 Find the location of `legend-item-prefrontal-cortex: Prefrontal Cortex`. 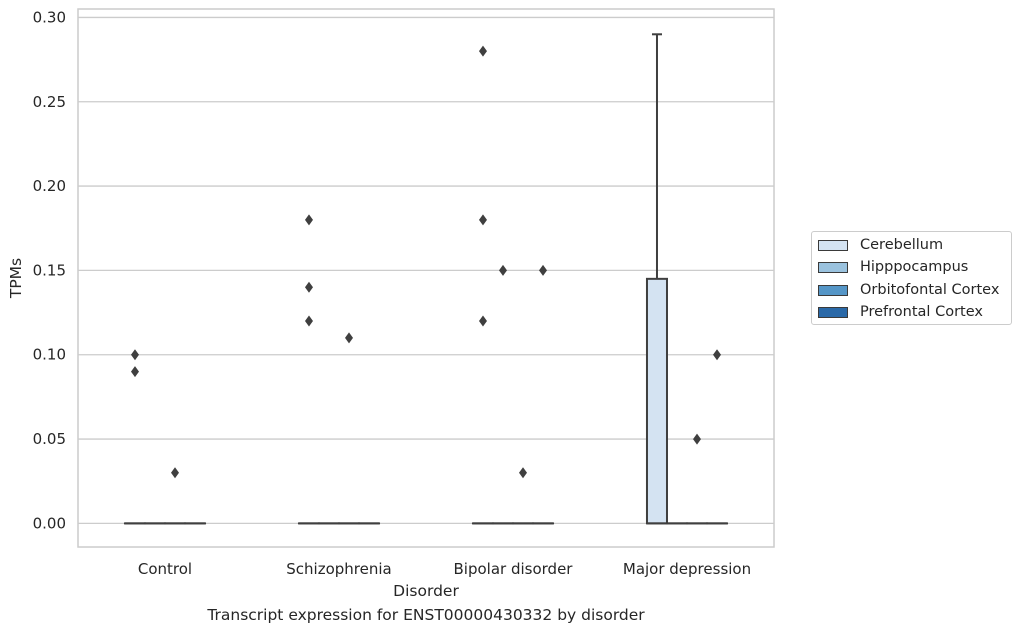

legend-item-prefrontal-cortex: Prefrontal Cortex is located at coordinates (900, 312).